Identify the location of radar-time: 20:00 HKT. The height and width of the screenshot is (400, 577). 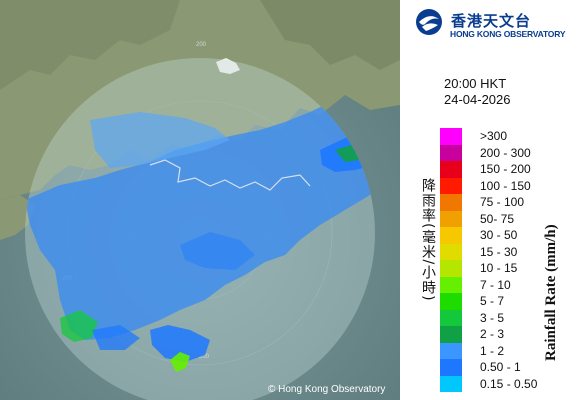
(475, 83).